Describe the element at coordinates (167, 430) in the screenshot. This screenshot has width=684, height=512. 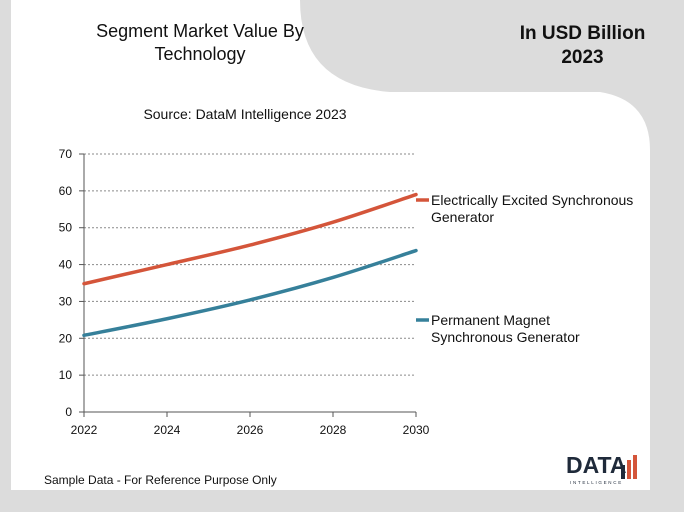
I see `x-tick-label: 2024` at that location.